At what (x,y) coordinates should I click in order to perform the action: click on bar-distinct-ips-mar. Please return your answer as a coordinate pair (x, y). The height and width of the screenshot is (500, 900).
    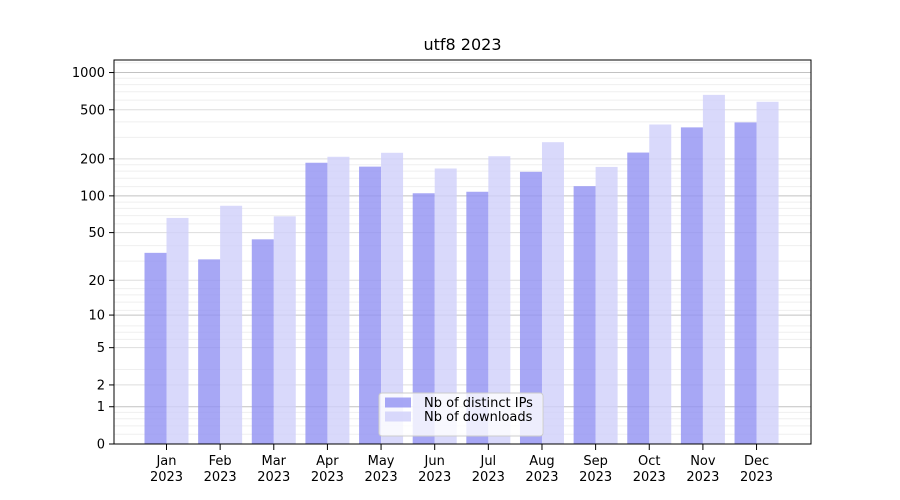
    Looking at the image, I should click on (262, 341).